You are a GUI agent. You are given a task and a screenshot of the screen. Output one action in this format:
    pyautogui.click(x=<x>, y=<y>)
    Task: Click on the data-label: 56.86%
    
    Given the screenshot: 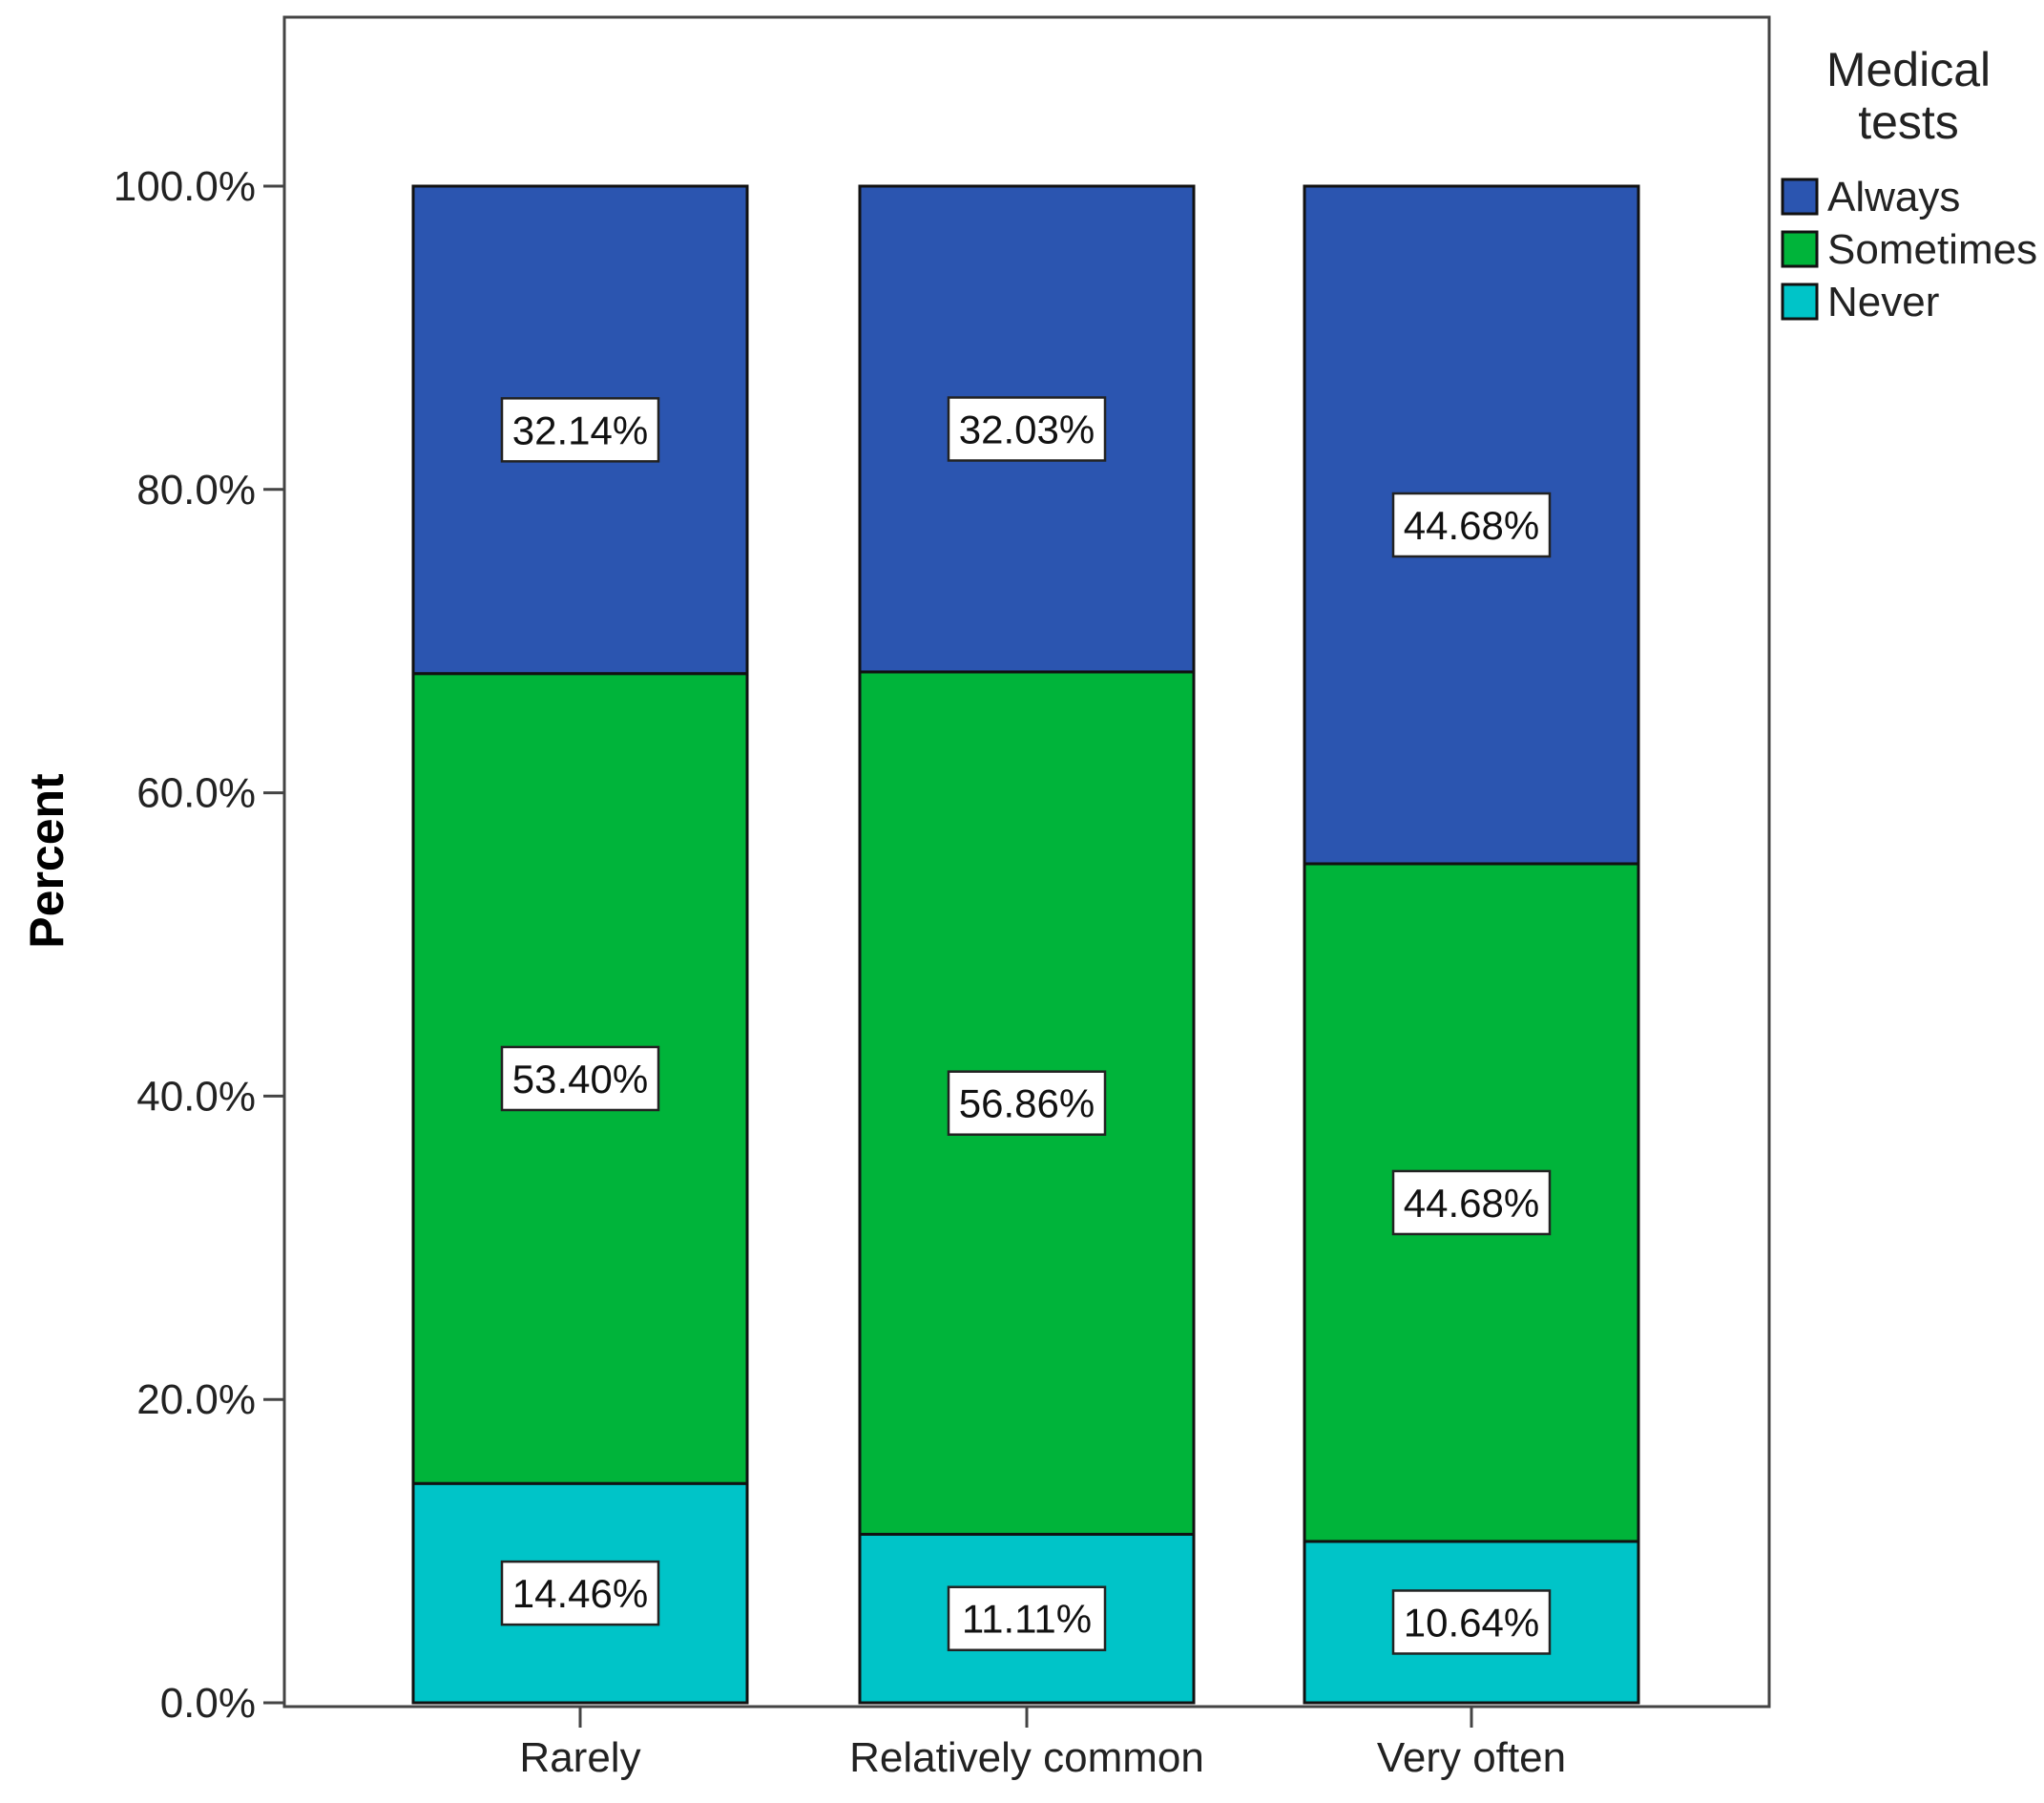 What is the action you would take?
    pyautogui.click(x=1027, y=1103)
    